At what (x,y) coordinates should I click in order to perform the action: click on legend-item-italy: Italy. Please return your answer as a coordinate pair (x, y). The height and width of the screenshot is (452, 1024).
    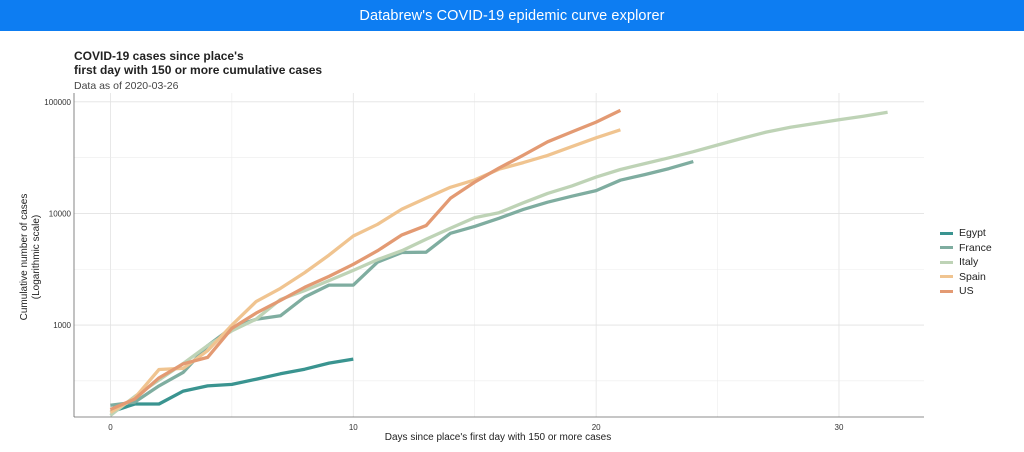
    Looking at the image, I should click on (966, 262).